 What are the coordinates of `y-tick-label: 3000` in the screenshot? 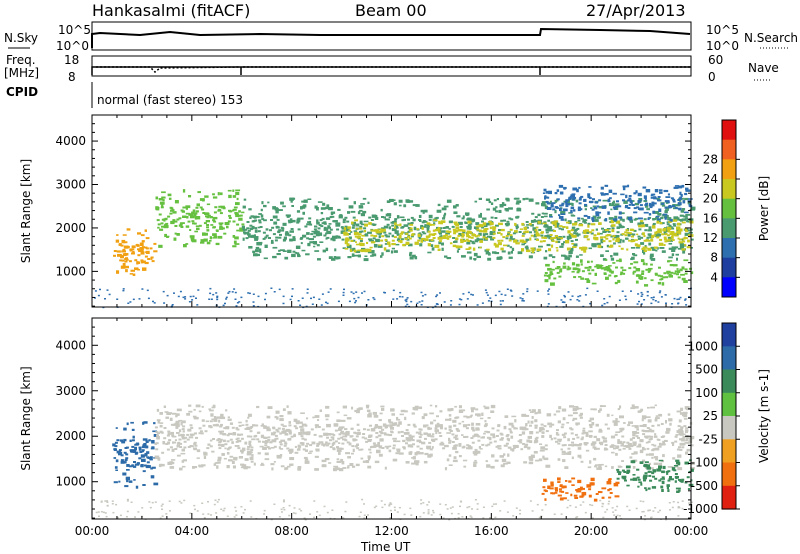 It's located at (70, 185).